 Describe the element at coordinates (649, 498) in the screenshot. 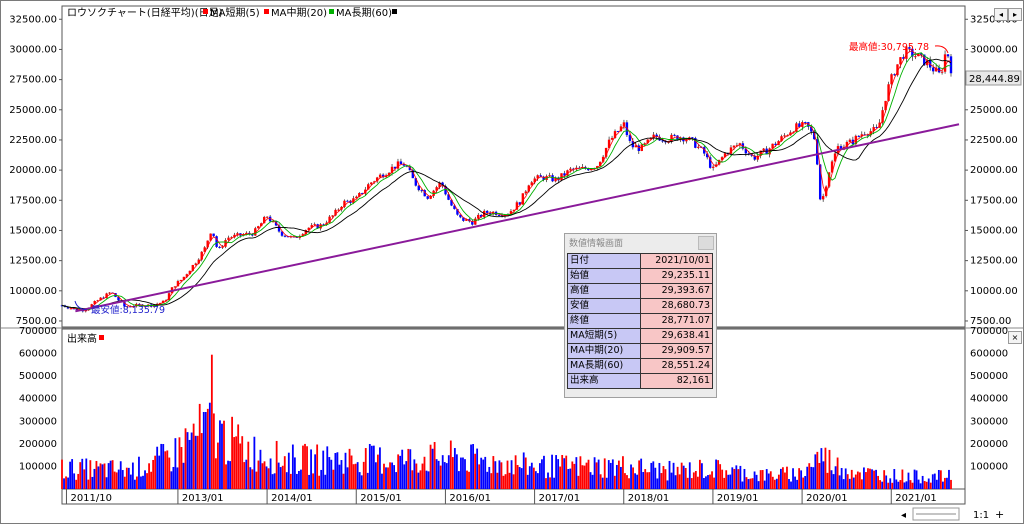

I see `date-tick-label: 2018/01` at that location.